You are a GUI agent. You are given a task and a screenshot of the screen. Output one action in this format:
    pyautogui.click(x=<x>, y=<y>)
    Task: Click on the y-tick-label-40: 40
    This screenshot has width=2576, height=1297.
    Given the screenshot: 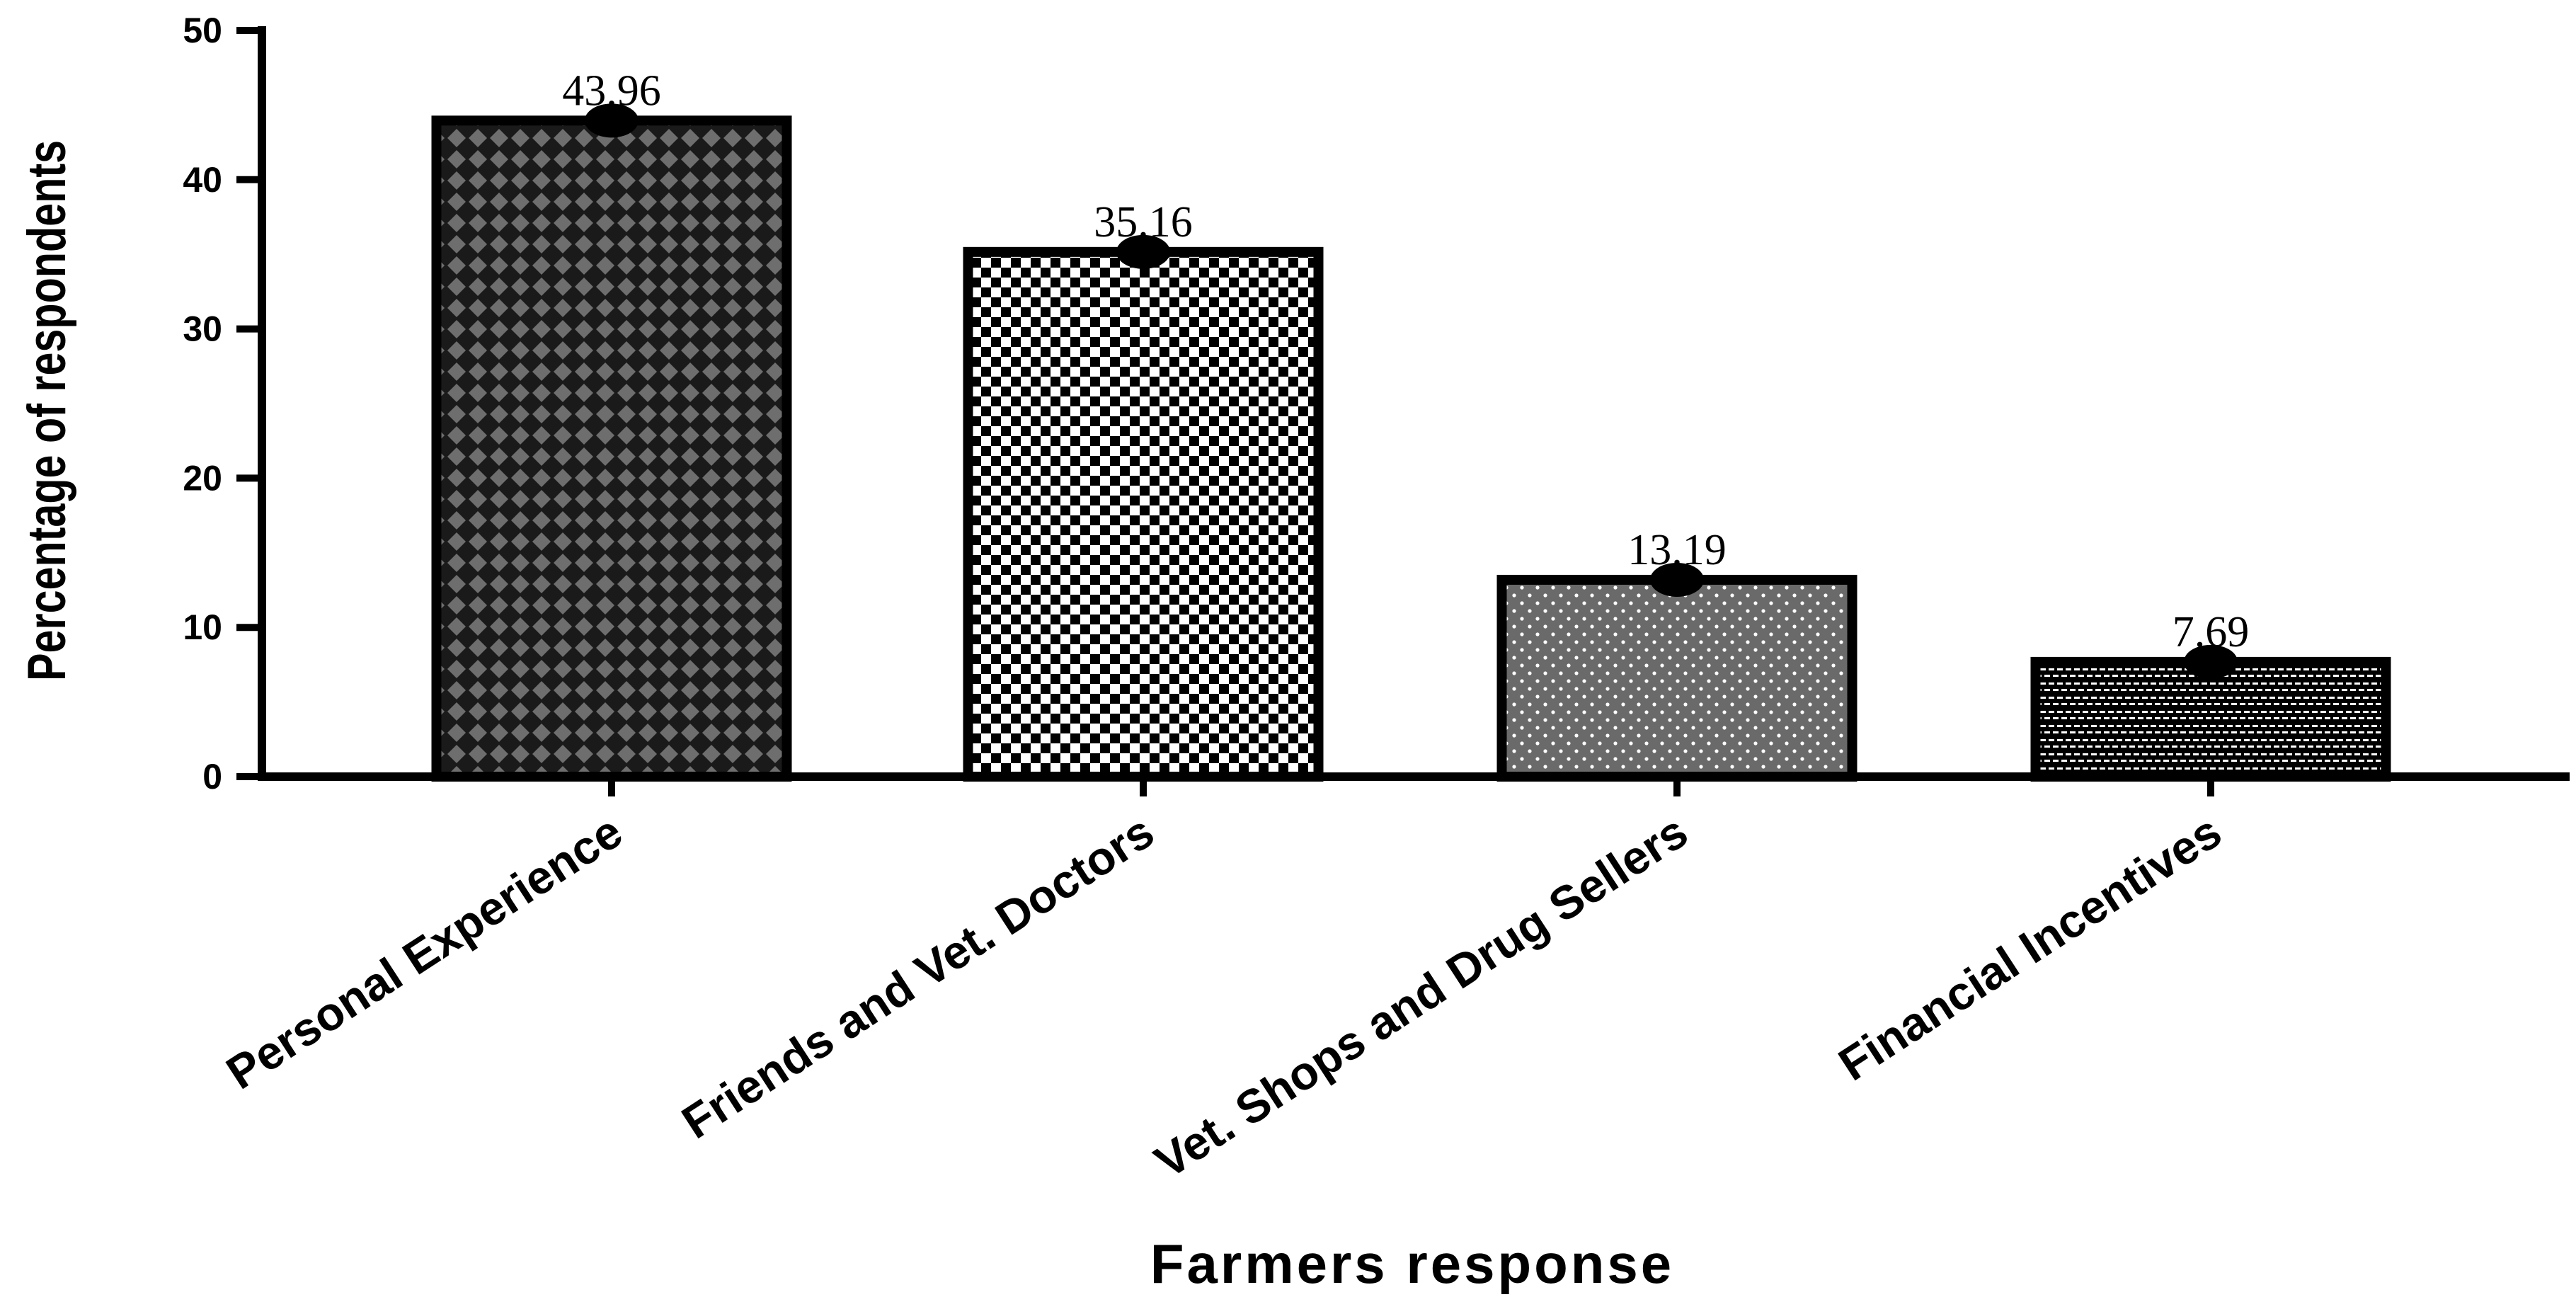 What is the action you would take?
    pyautogui.click(x=202, y=180)
    